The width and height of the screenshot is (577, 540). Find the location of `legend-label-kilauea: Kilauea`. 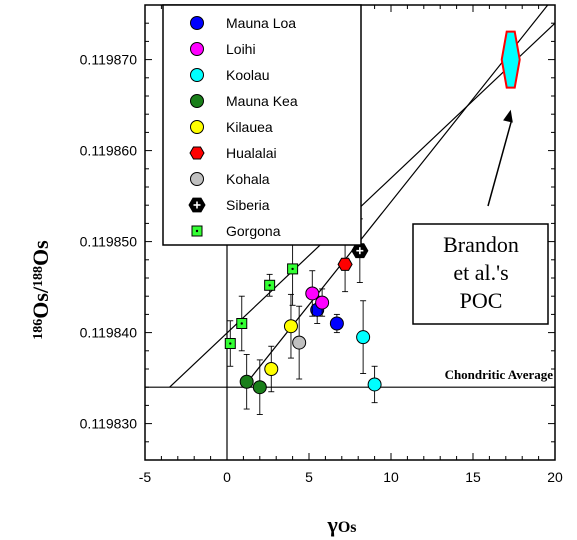

legend-label-kilauea: Kilauea is located at coordinates (249, 127).